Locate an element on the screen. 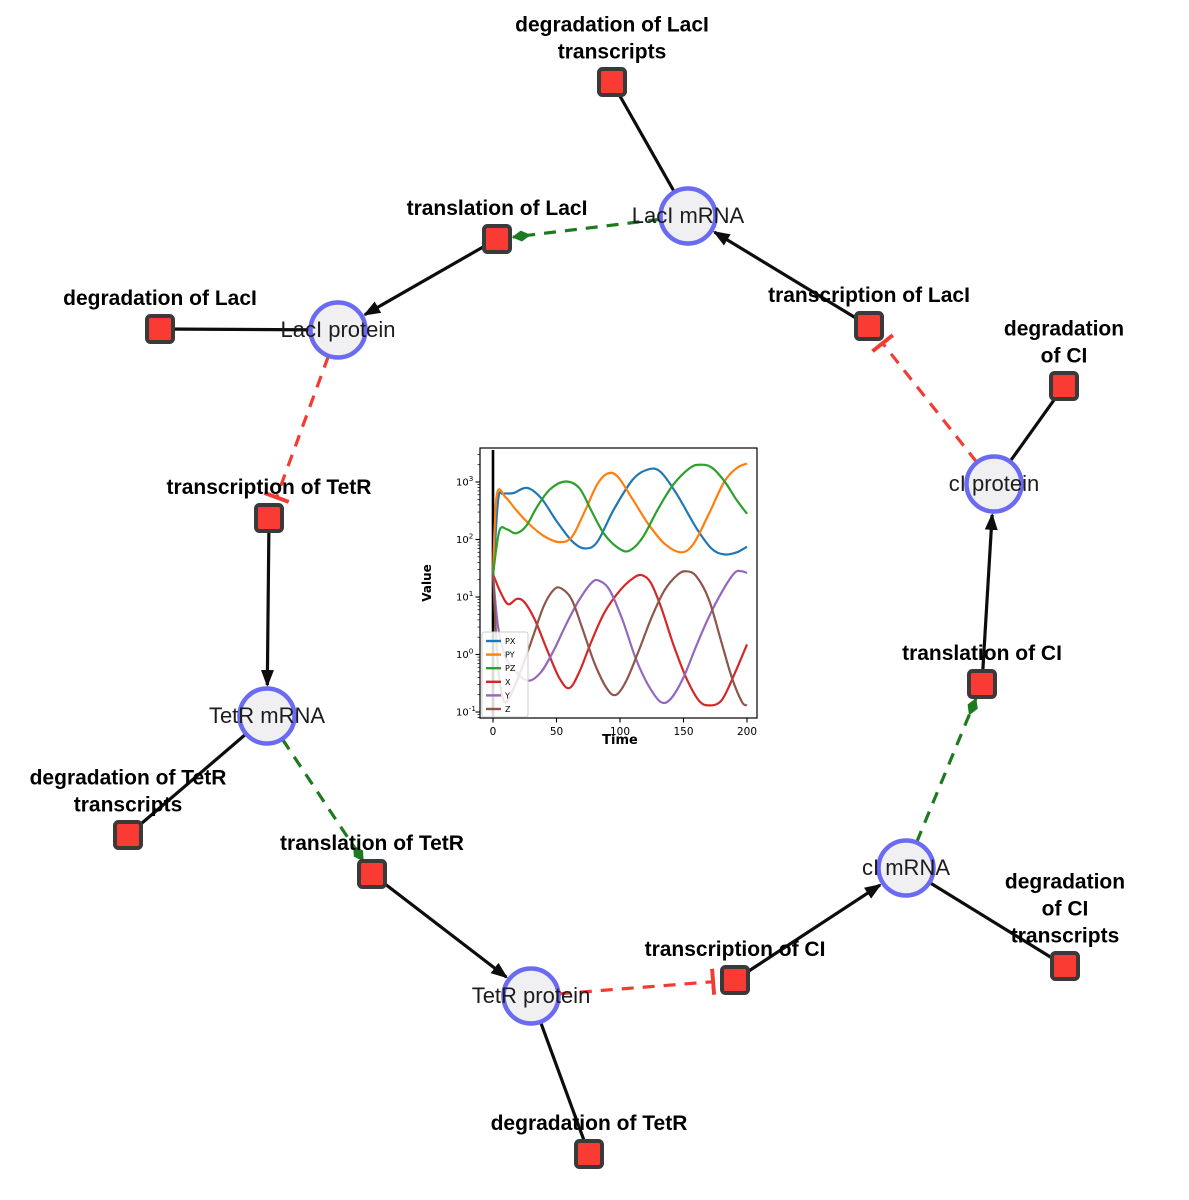  reaction-node-txn-ci is located at coordinates (735, 980).